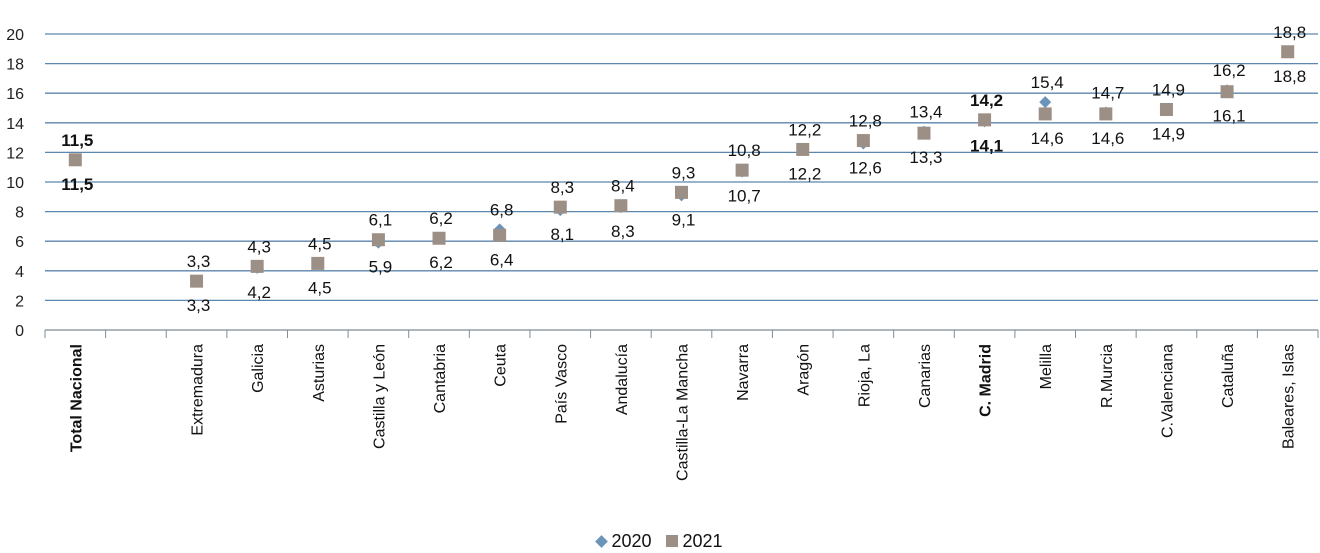 The image size is (1320, 553). Describe the element at coordinates (1168, 133) in the screenshot. I see `data-label-2020: 14,9` at that location.